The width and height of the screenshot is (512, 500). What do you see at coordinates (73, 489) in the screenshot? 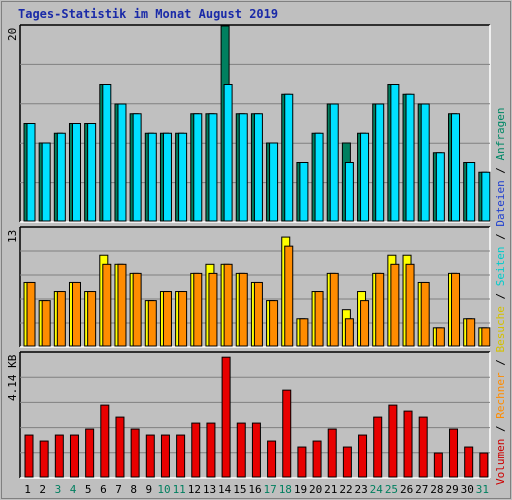
I see `x-tick-label: 4` at bounding box center [73, 489].